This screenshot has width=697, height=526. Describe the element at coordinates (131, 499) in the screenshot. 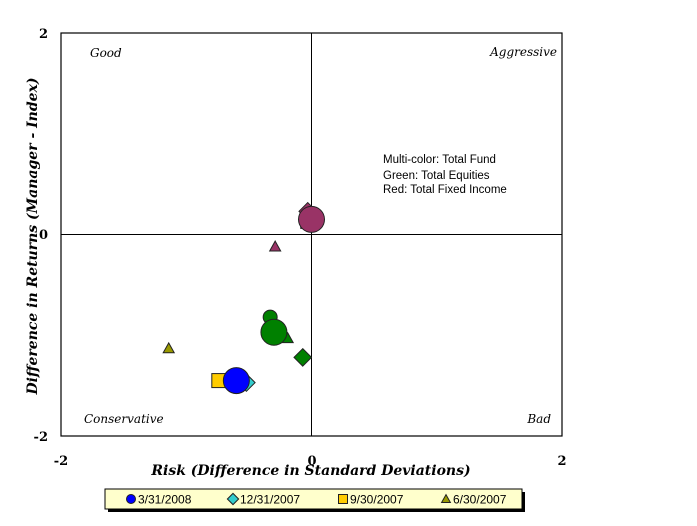

I see `legend-marker-3-31-2008` at that location.